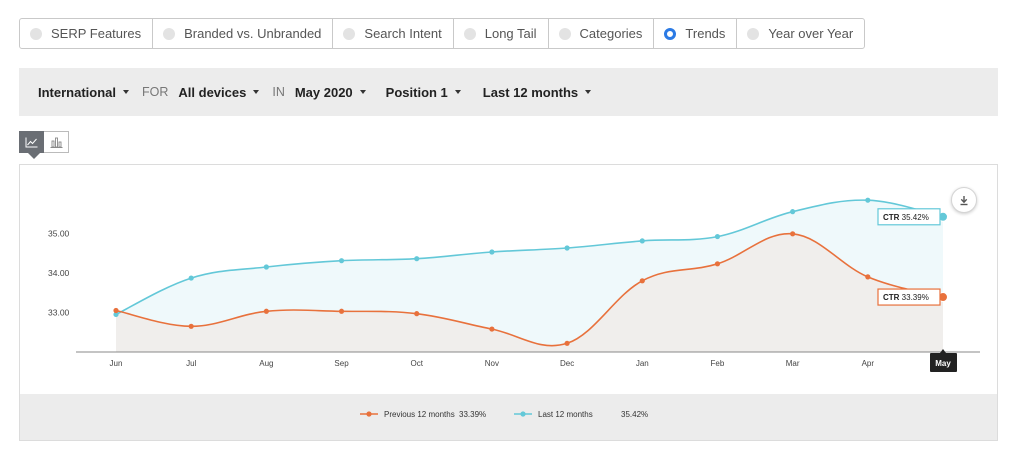  What do you see at coordinates (530, 92) in the screenshot?
I see `range-value: Last 12 months` at bounding box center [530, 92].